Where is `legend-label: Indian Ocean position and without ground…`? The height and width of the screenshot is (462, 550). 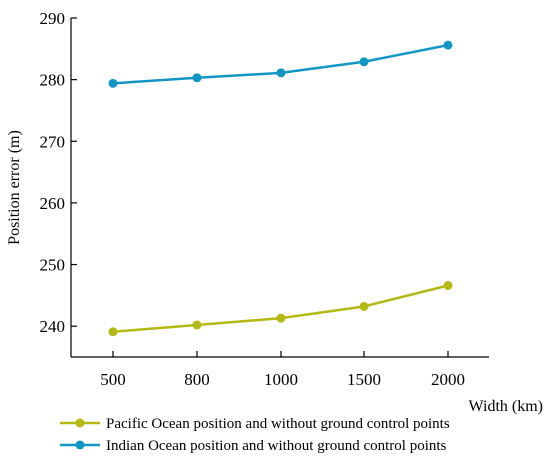
legend-label: Indian Ocean position and without ground… is located at coordinates (276, 446).